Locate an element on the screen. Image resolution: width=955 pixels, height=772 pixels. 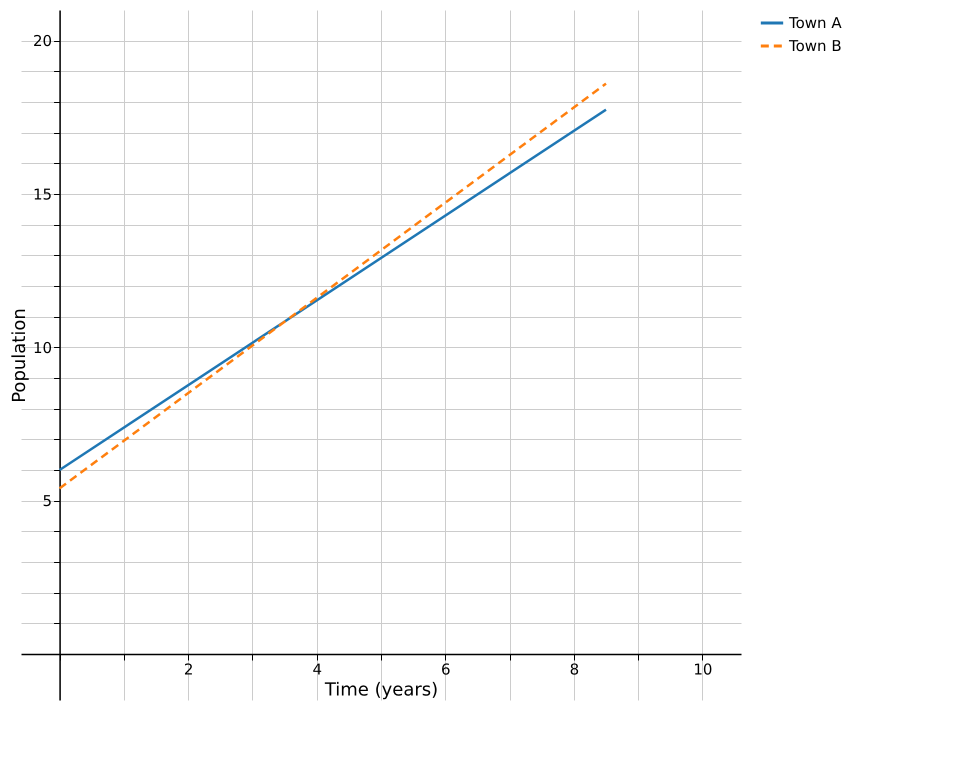
legend-label: Town B is located at coordinates (815, 46).